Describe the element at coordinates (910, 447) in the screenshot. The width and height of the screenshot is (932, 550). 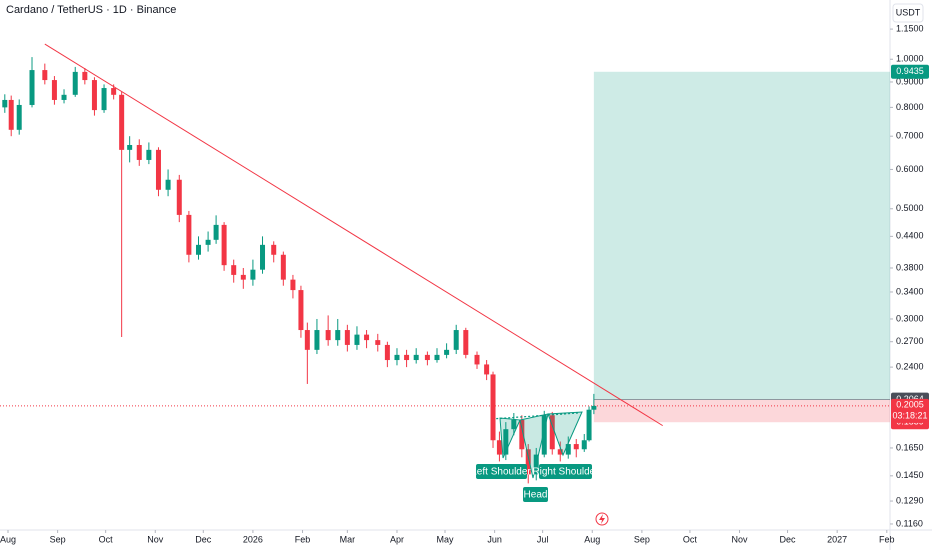
I see `y-tick-label: 0.1650` at that location.